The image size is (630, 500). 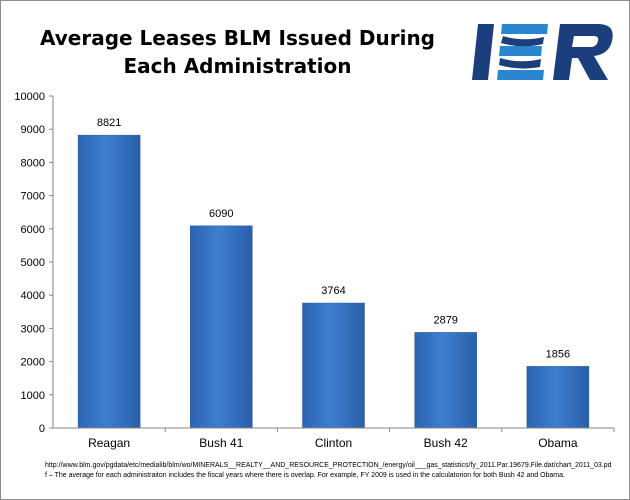 I want to click on x-axis-labels: Reagan Bush 41 Clinton Bush 42 Obama, so click(x=351, y=439).